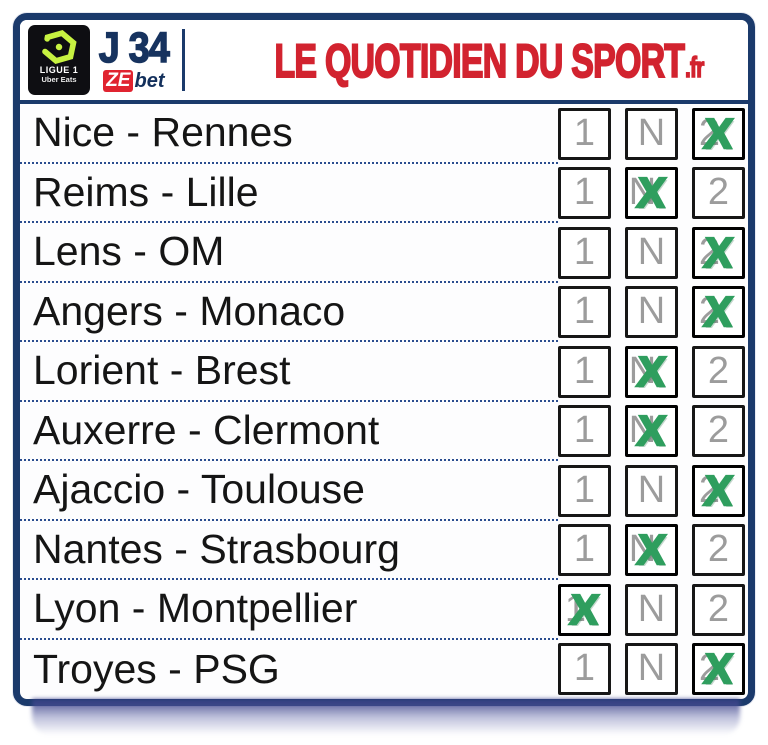  What do you see at coordinates (149, 80) in the screenshot?
I see `zebet-bet-mark: bet` at bounding box center [149, 80].